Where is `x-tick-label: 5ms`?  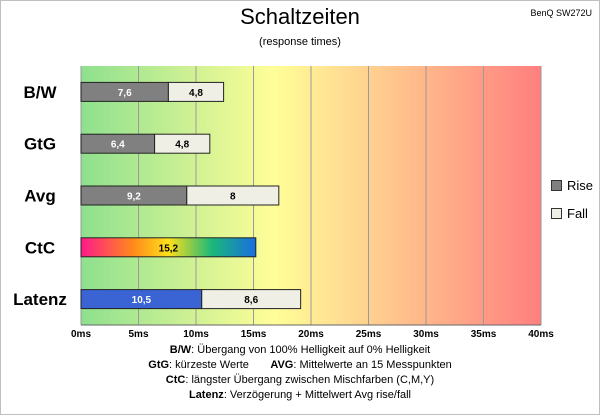 x-tick-label: 5ms is located at coordinates (138, 334).